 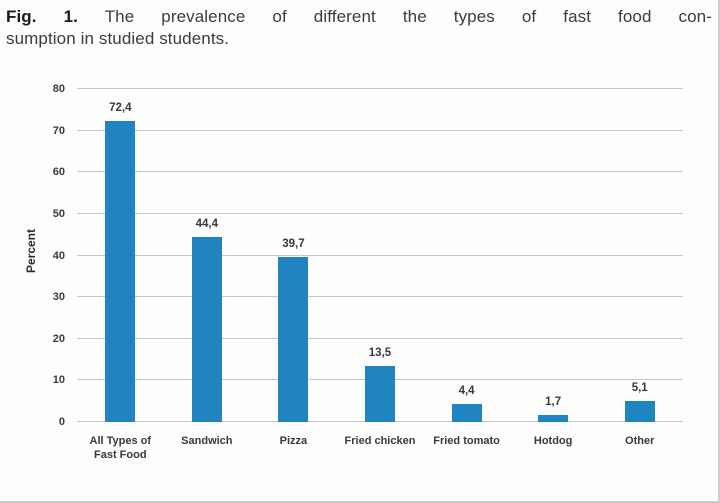 I want to click on y-tick-label: 0, so click(x=61, y=422).